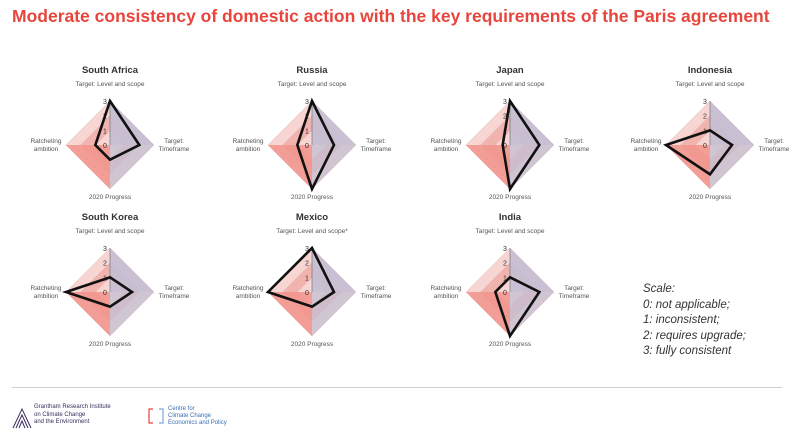 The width and height of the screenshot is (800, 443). What do you see at coordinates (181, 409) in the screenshot?
I see `logo2-line-0: Centre for` at bounding box center [181, 409].